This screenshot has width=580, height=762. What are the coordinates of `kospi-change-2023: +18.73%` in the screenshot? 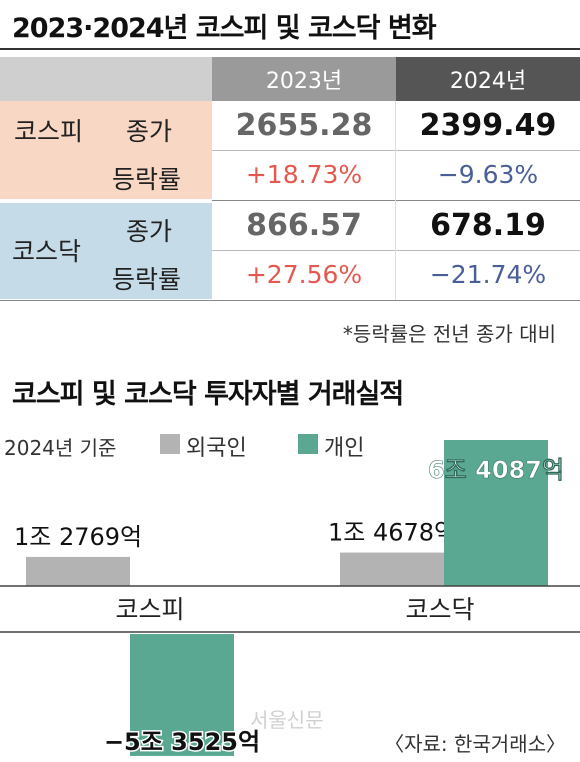 It's located at (304, 174).